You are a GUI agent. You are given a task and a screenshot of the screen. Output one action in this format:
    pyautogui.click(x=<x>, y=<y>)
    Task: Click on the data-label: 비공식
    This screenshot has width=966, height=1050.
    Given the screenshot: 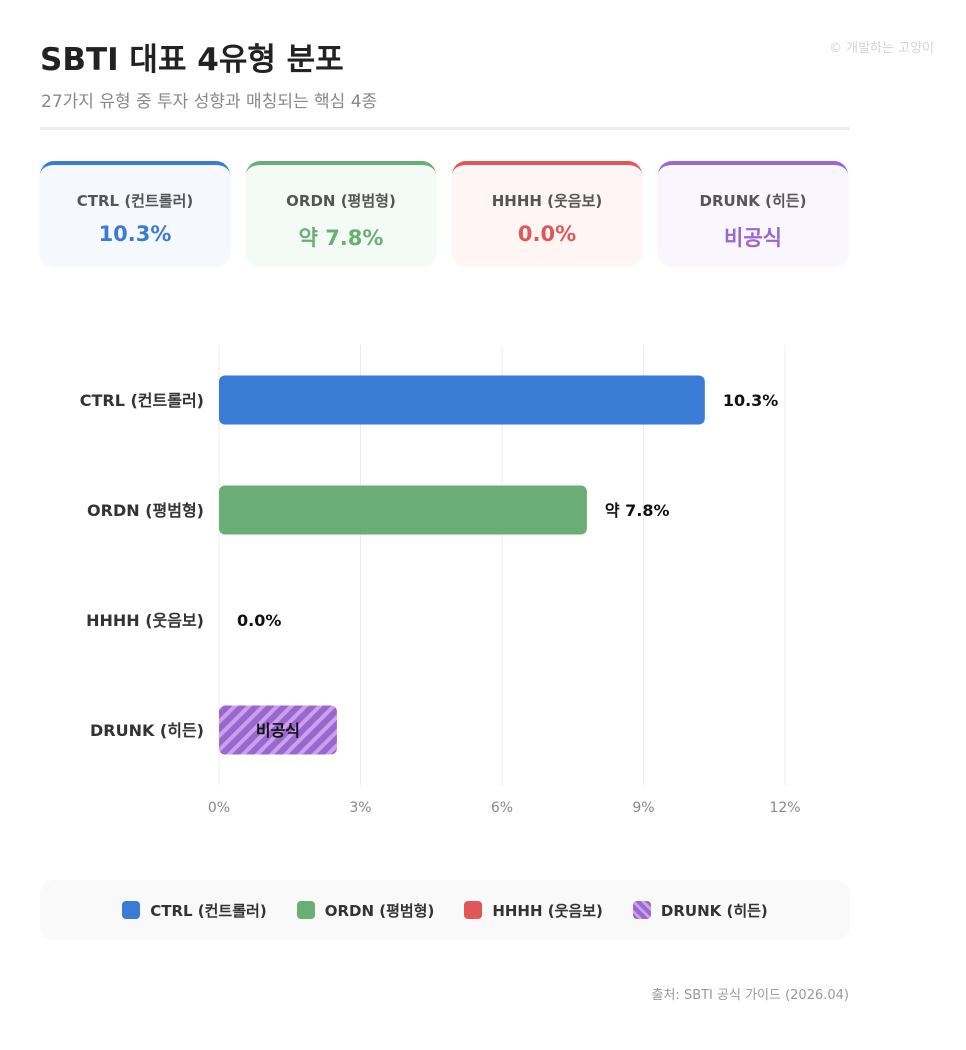 What is the action you would take?
    pyautogui.click(x=278, y=730)
    